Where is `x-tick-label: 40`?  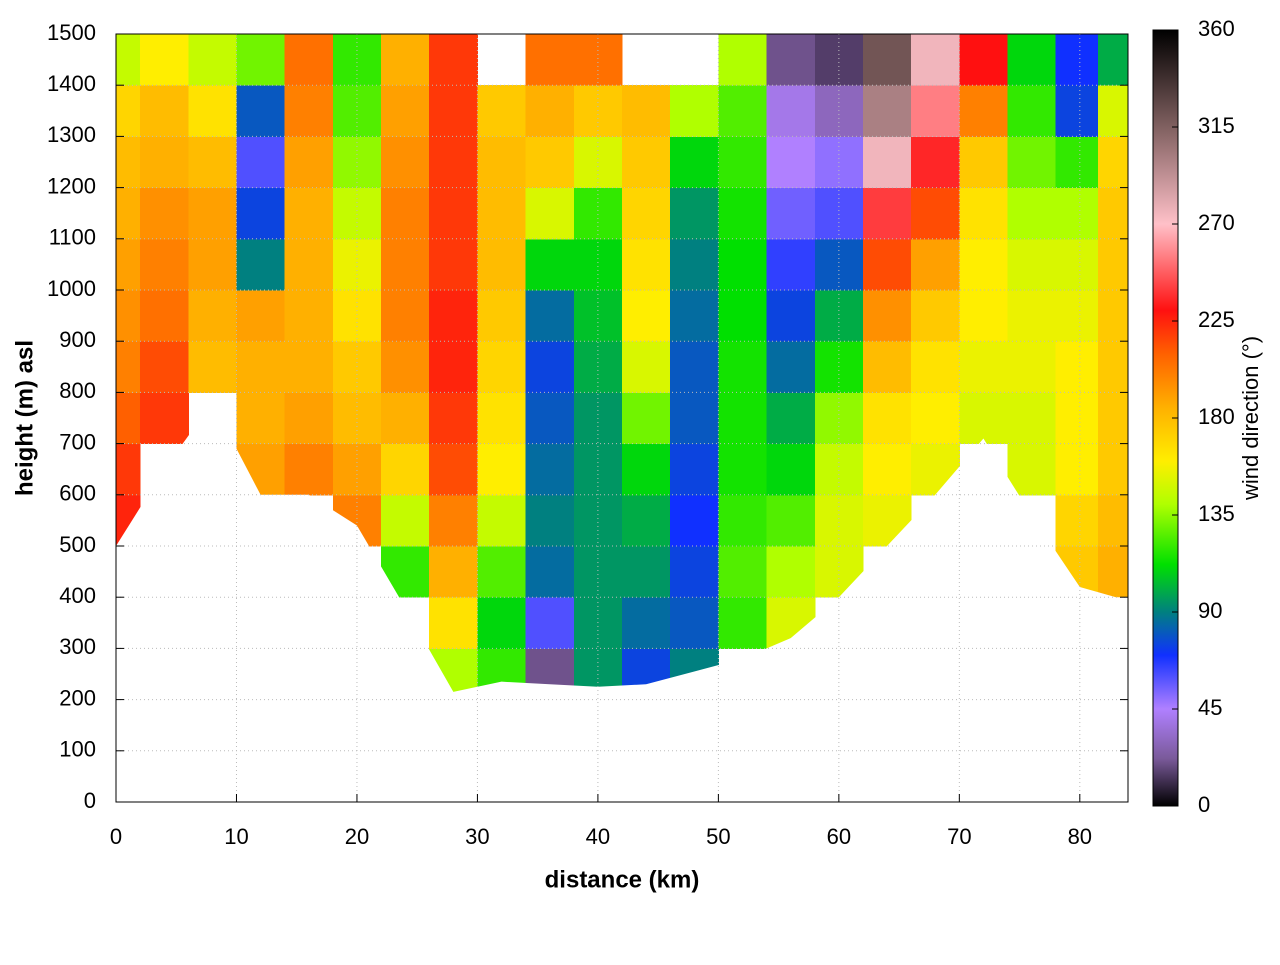
x-tick-label: 40 is located at coordinates (598, 836).